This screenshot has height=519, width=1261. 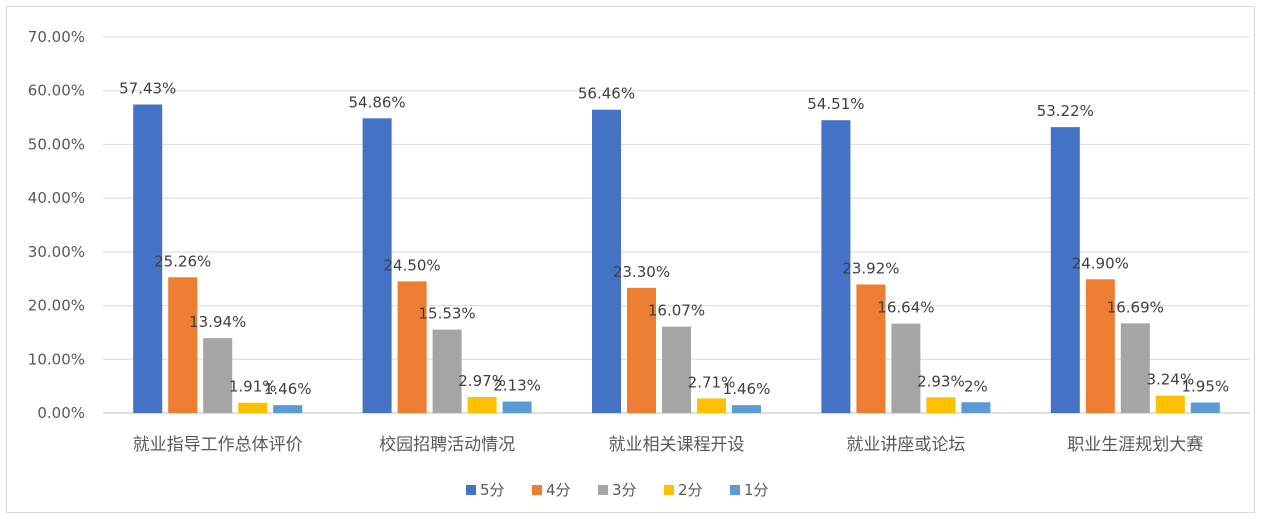 What do you see at coordinates (61, 413) in the screenshot?
I see `y-tick-label: 0.00%` at bounding box center [61, 413].